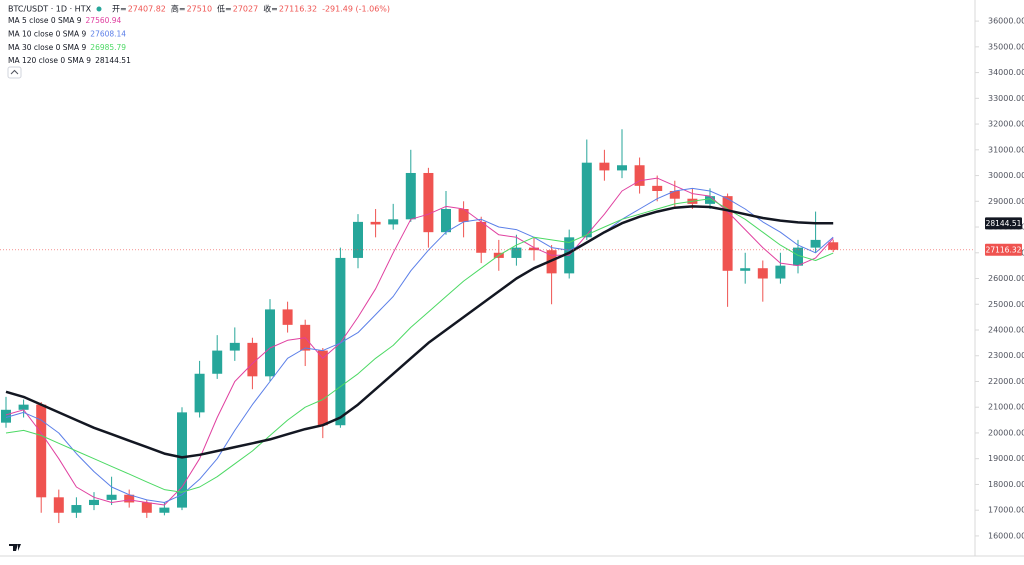 This screenshot has width=1024, height=565. What do you see at coordinates (104, 20) in the screenshot?
I see `legend-value: 27560.94` at bounding box center [104, 20].